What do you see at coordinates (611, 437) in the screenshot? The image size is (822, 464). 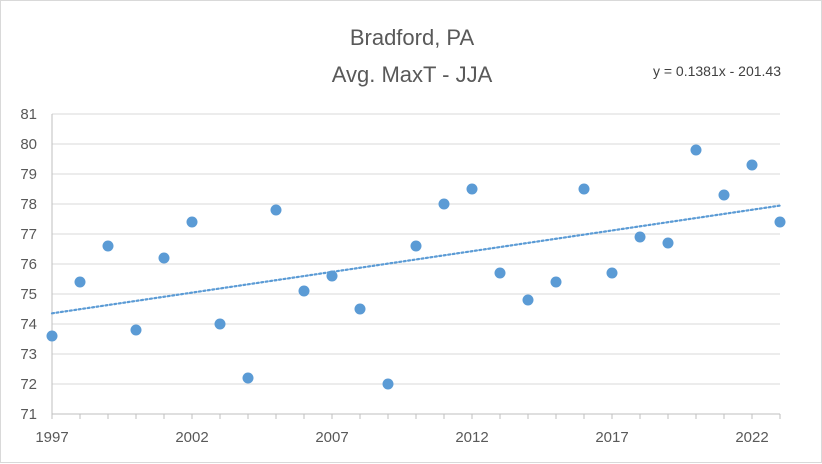 I see `x-tick-label: 2017` at bounding box center [611, 437].